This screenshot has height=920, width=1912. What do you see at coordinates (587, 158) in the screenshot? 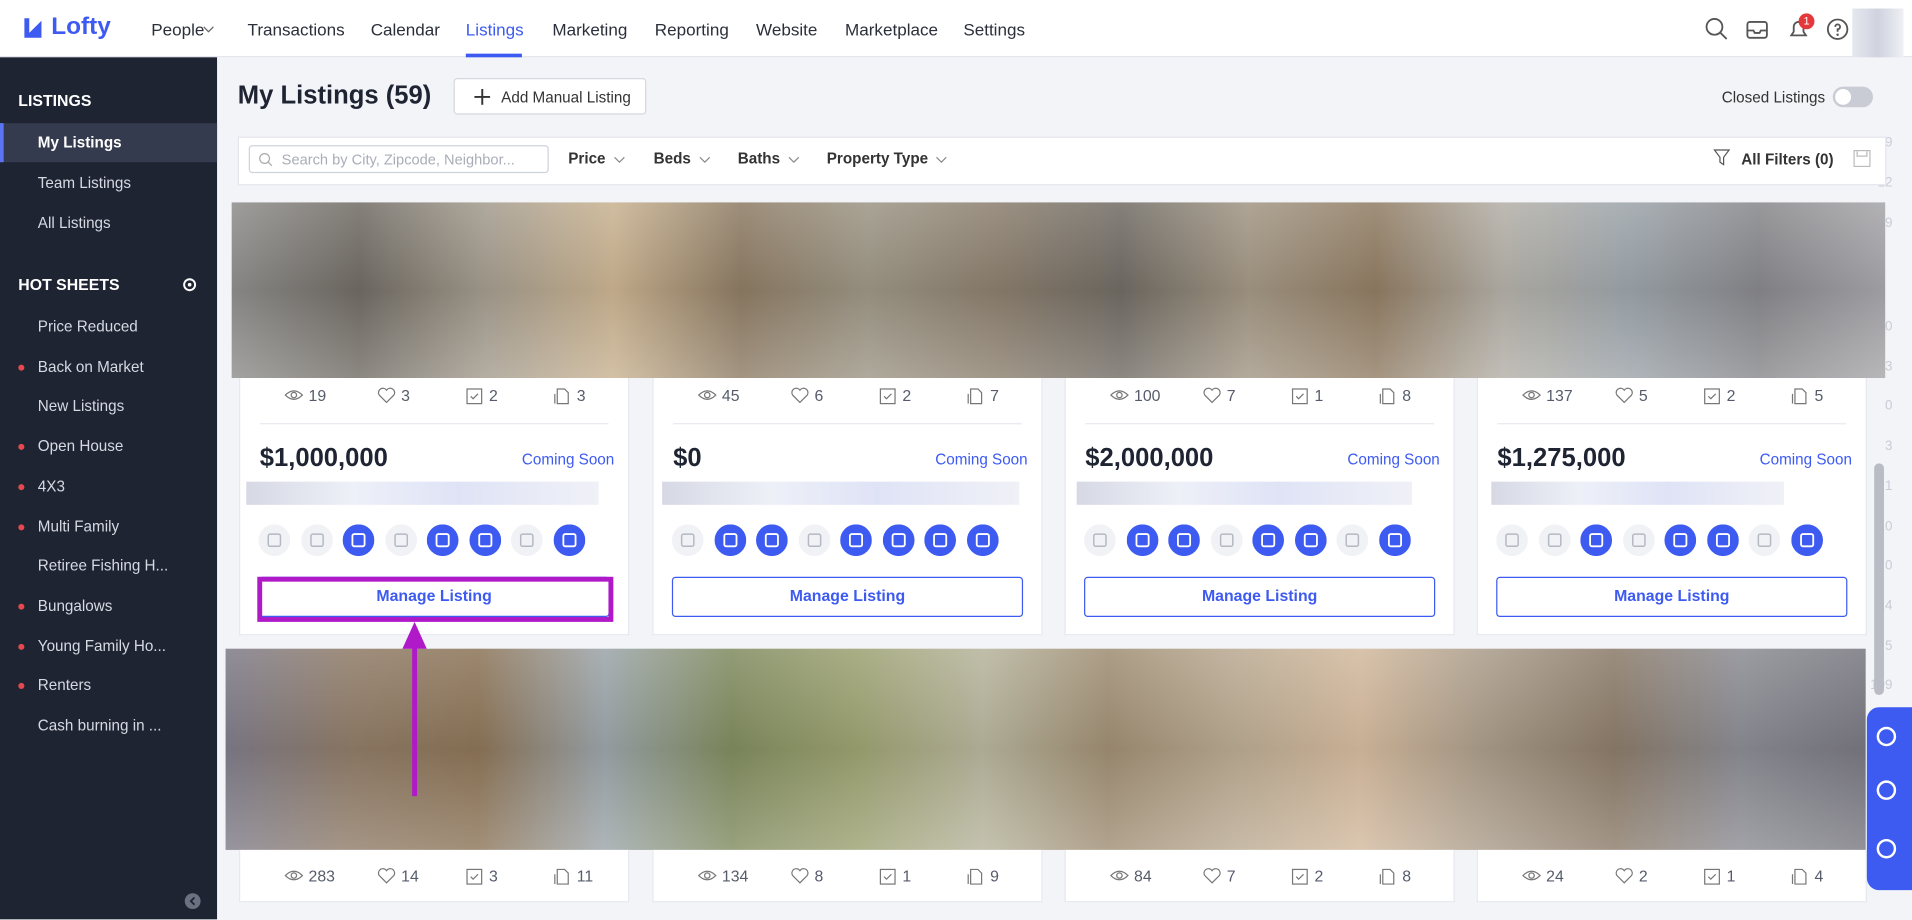
I see `filter-dropdown: Price` at bounding box center [587, 158].